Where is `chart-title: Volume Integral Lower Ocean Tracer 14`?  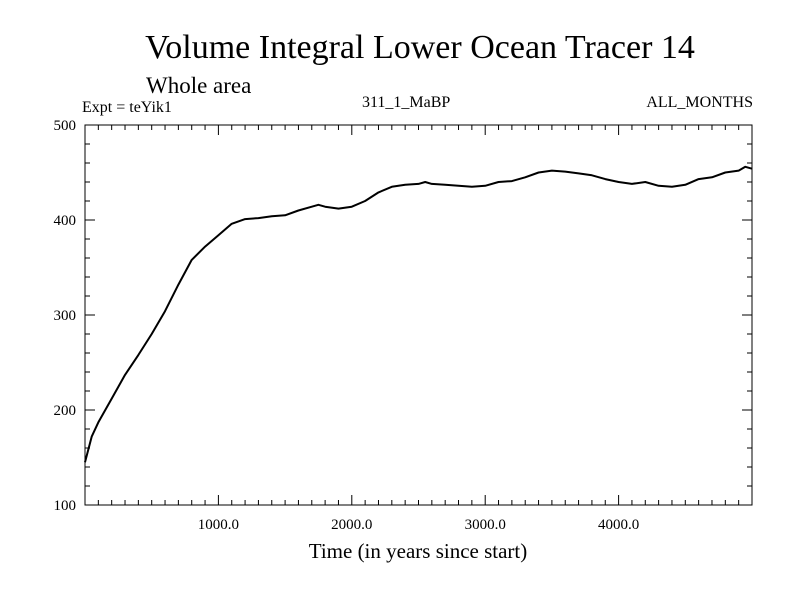
chart-title: Volume Integral Lower Ocean Tracer 14 is located at coordinates (420, 47).